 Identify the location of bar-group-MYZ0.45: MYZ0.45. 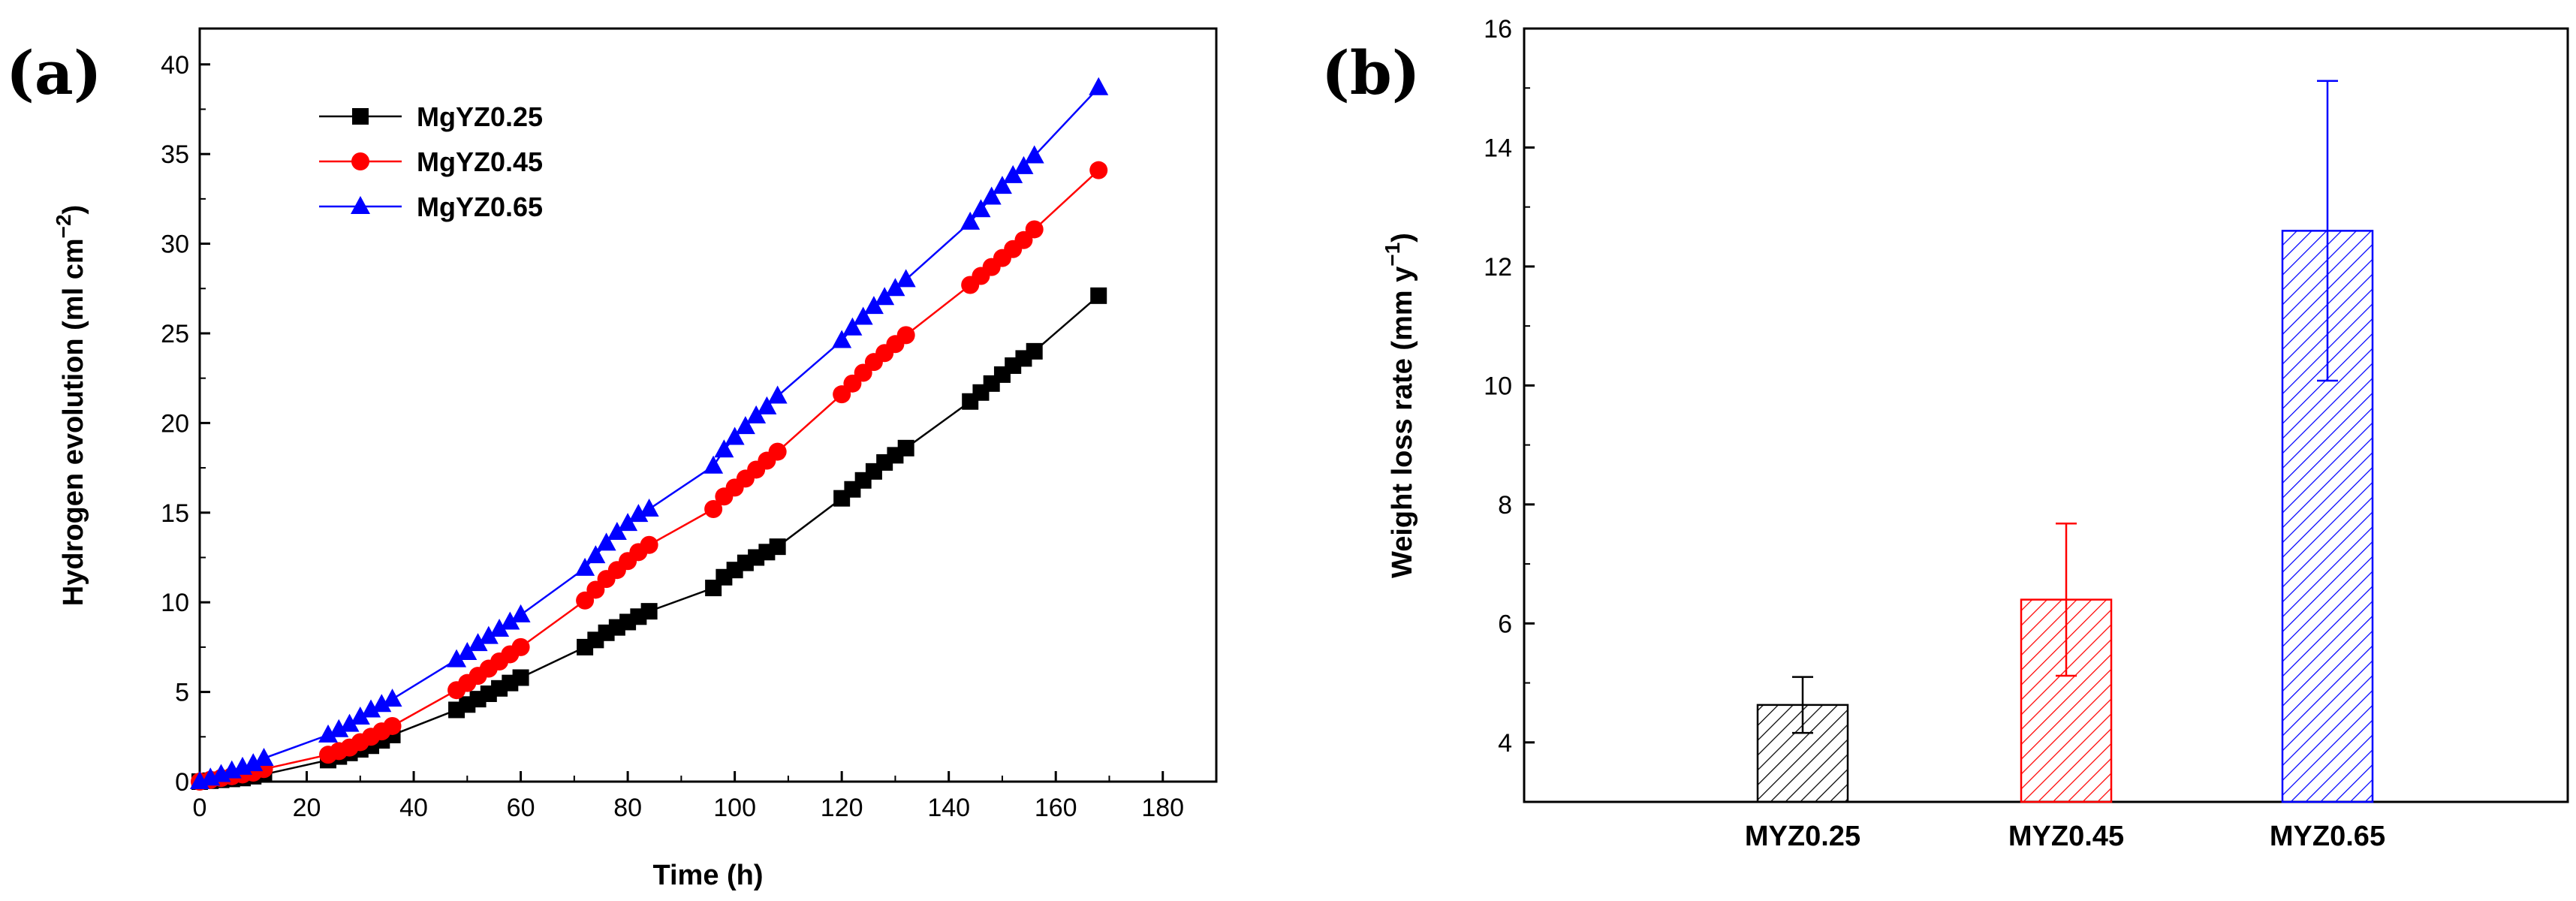
(2066, 687).